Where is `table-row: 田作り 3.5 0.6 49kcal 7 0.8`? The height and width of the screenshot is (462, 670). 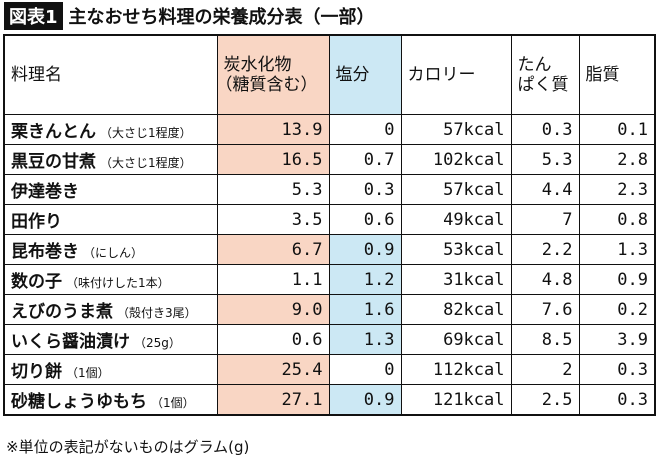
table-row: 田作り 3.5 0.6 49kcal 7 0.8 is located at coordinates (329, 219).